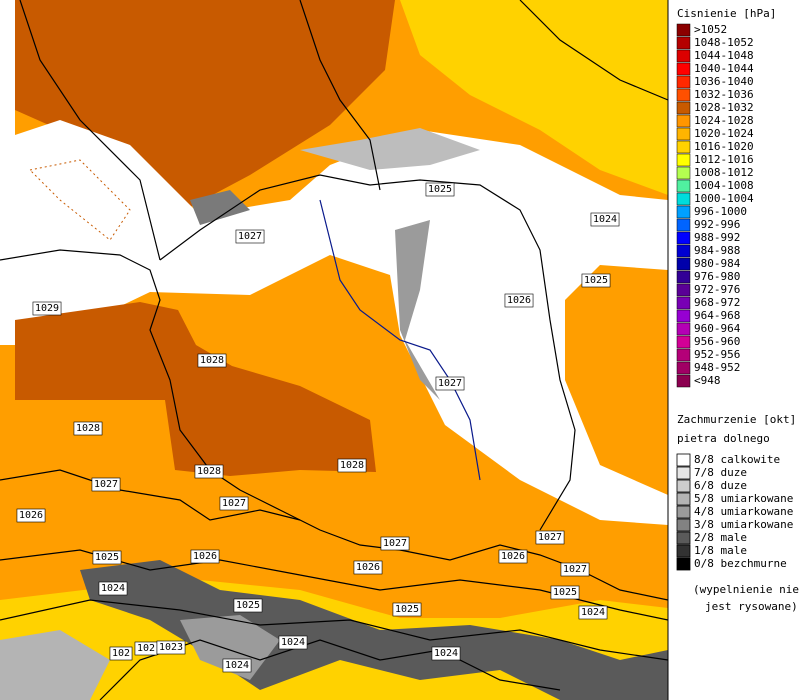 This screenshot has height=700, width=800. What do you see at coordinates (720, 211) in the screenshot?
I see `legend-label: 996-1000` at bounding box center [720, 211].